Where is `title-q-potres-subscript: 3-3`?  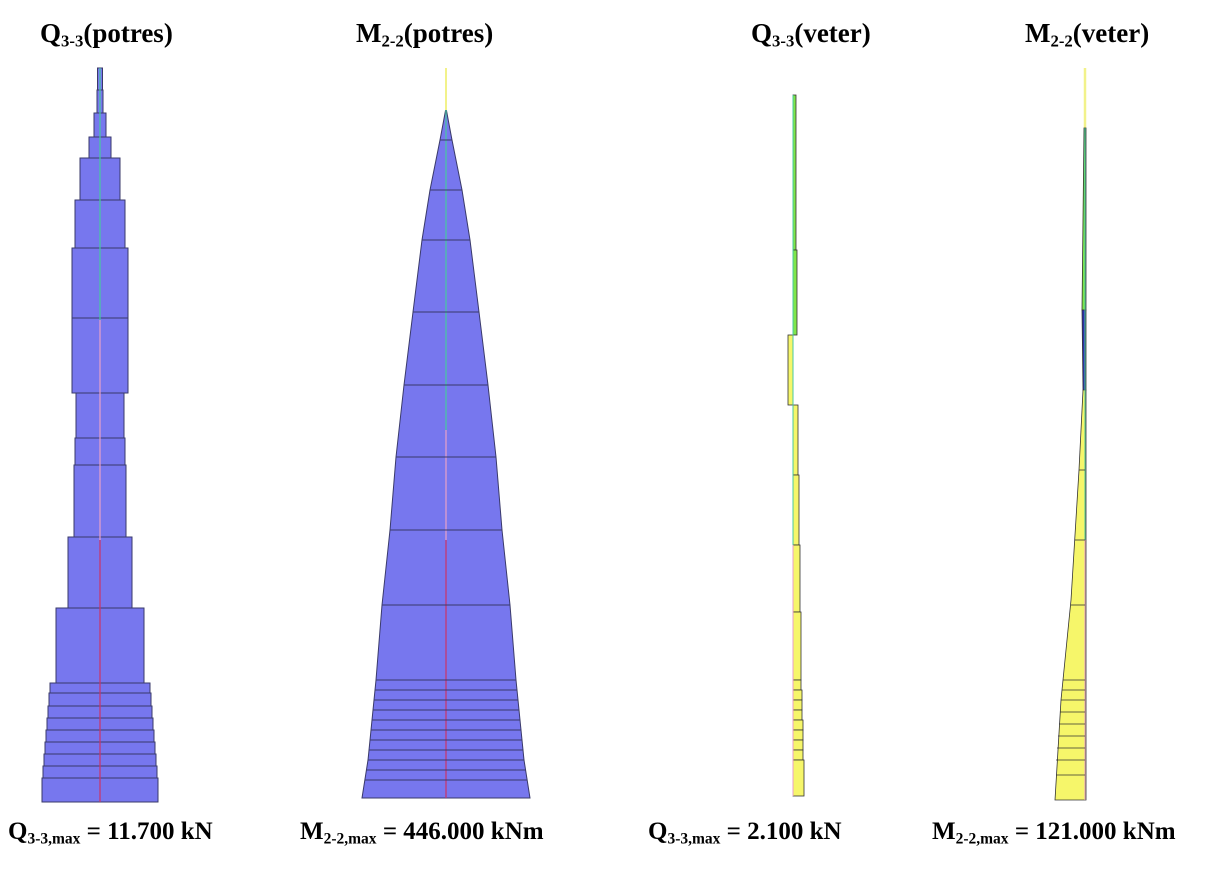 title-q-potres-subscript: 3-3 is located at coordinates (72, 41).